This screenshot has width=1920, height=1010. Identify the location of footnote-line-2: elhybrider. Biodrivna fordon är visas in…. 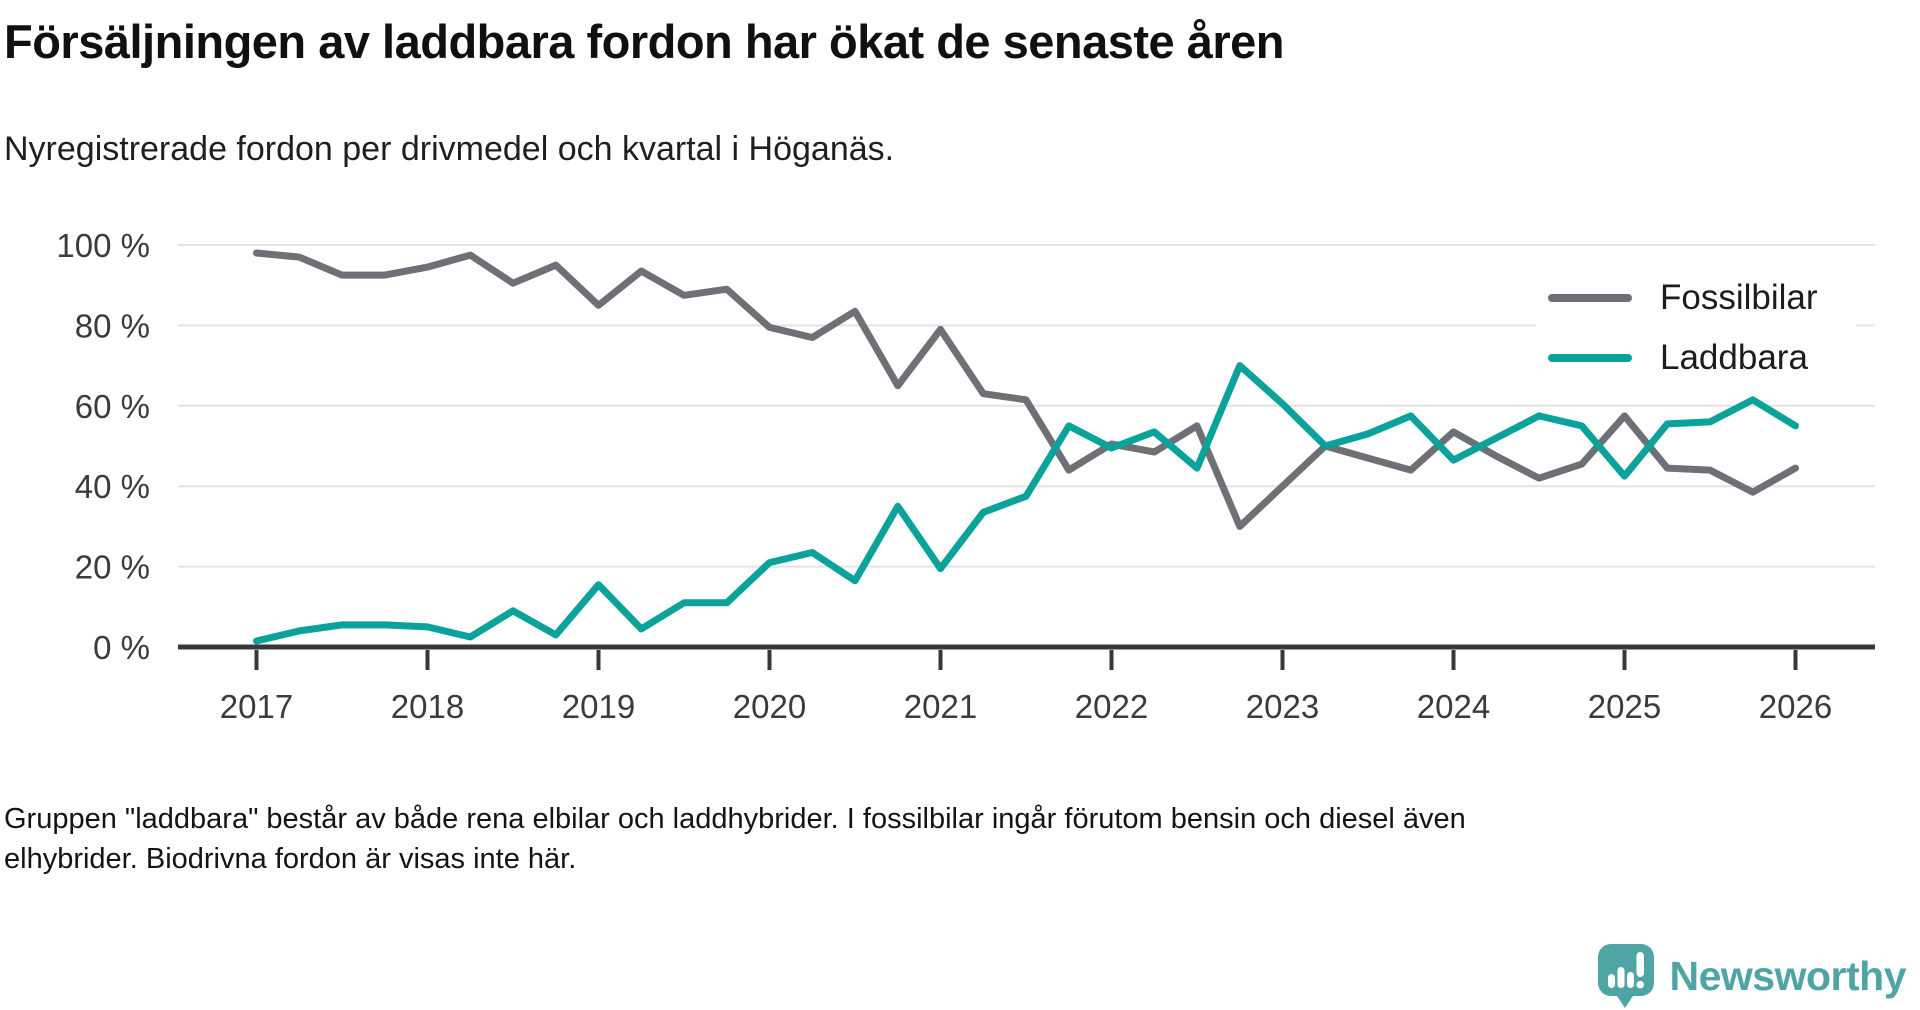
(290, 859).